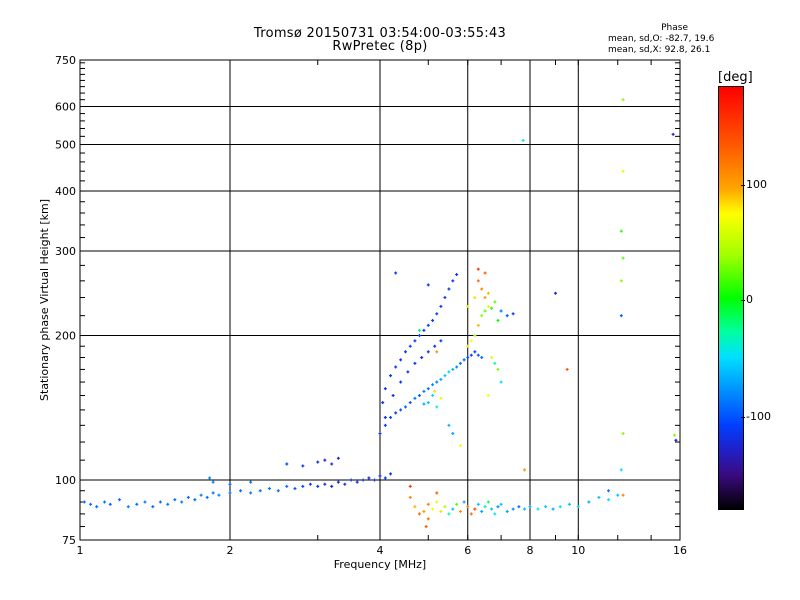  Describe the element at coordinates (530, 550) in the screenshot. I see `x-tick-label: 8` at that location.